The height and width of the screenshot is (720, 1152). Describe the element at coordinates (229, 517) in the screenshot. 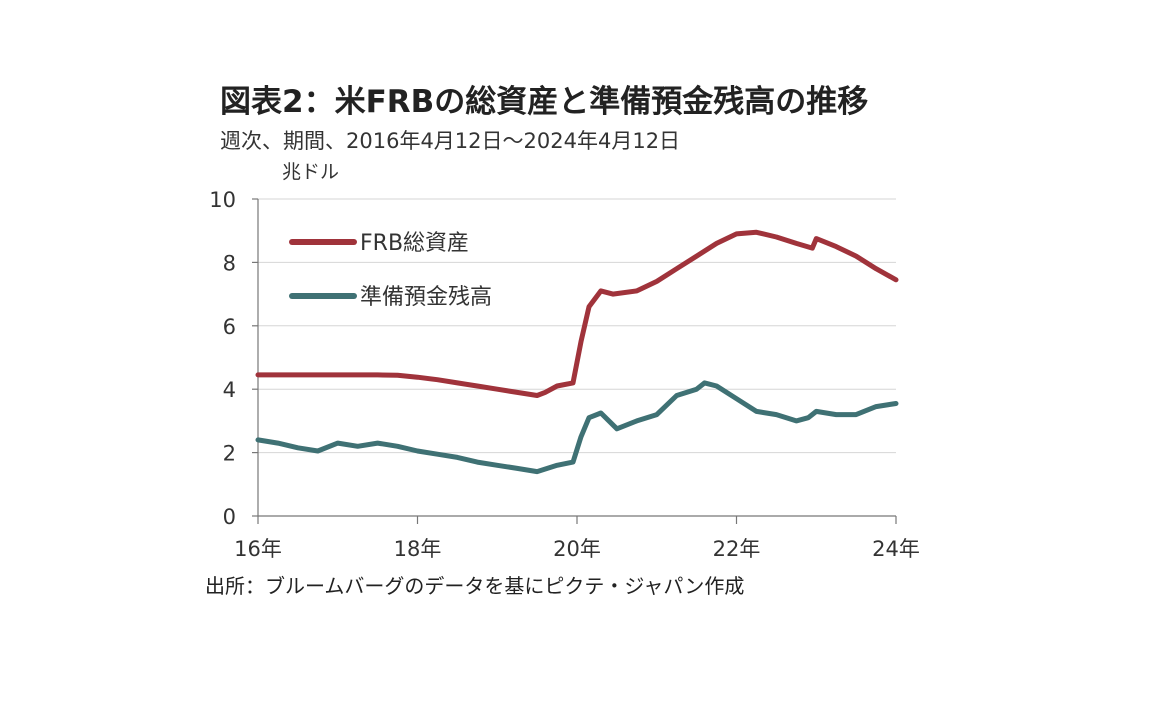

I see `y-tick-label: 0` at that location.